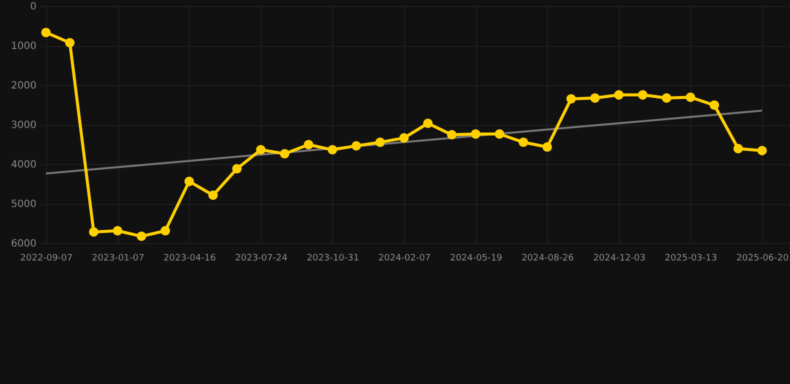  Describe the element at coordinates (333, 259) in the screenshot. I see `x-tick-label: 2023-10-31` at that location.